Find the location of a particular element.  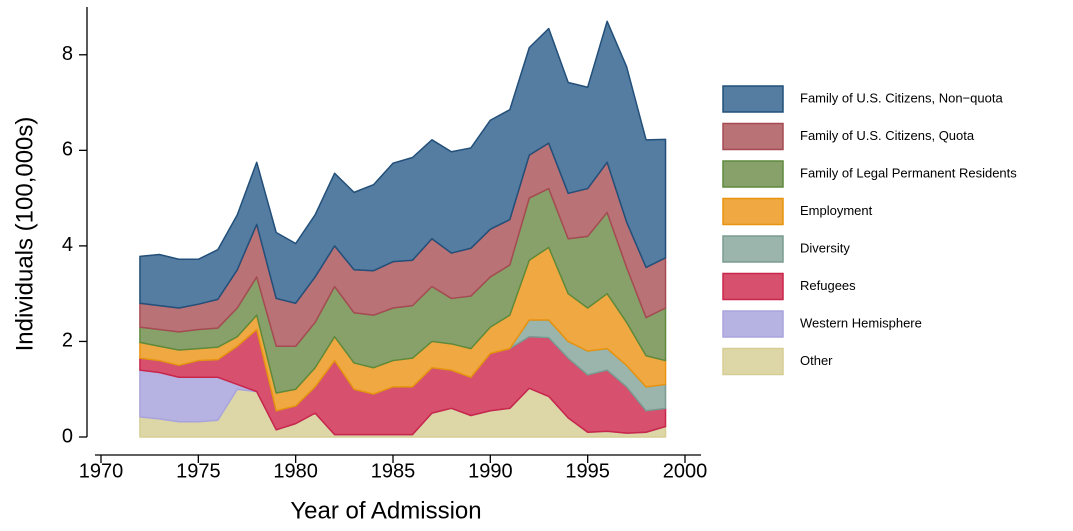

y-tick-label: 8 is located at coordinates (67, 54).